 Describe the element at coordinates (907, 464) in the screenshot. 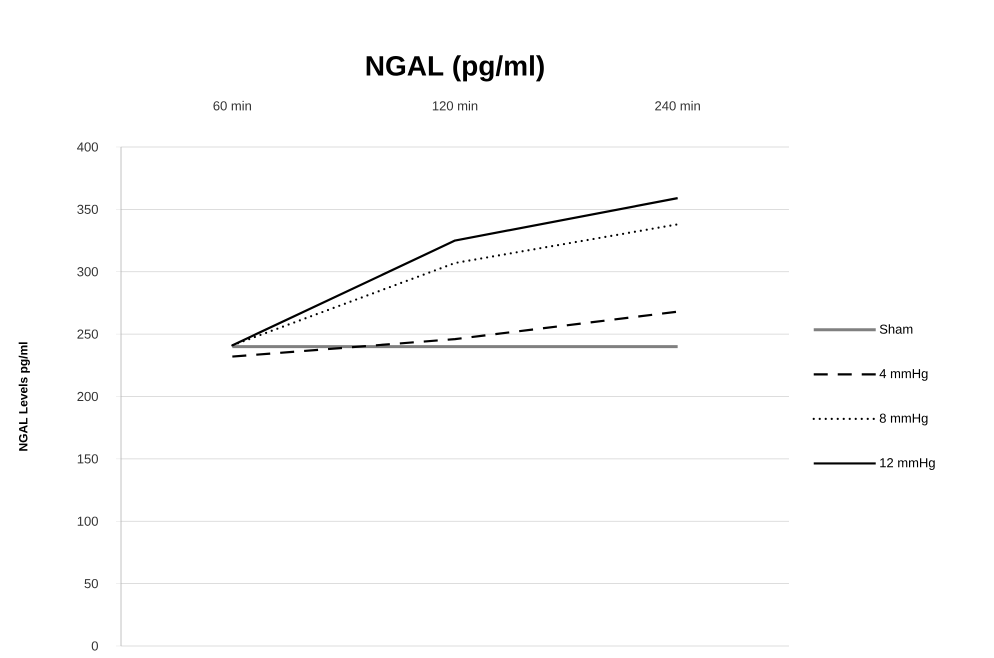

I see `legend-label: 12 mmHg` at that location.